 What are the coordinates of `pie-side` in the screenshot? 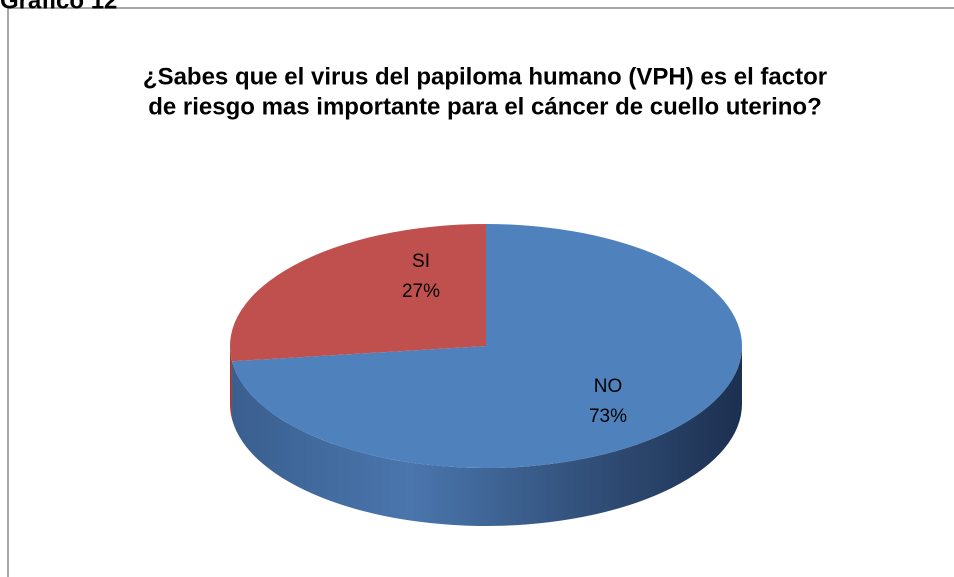 It's located at (231, 383).